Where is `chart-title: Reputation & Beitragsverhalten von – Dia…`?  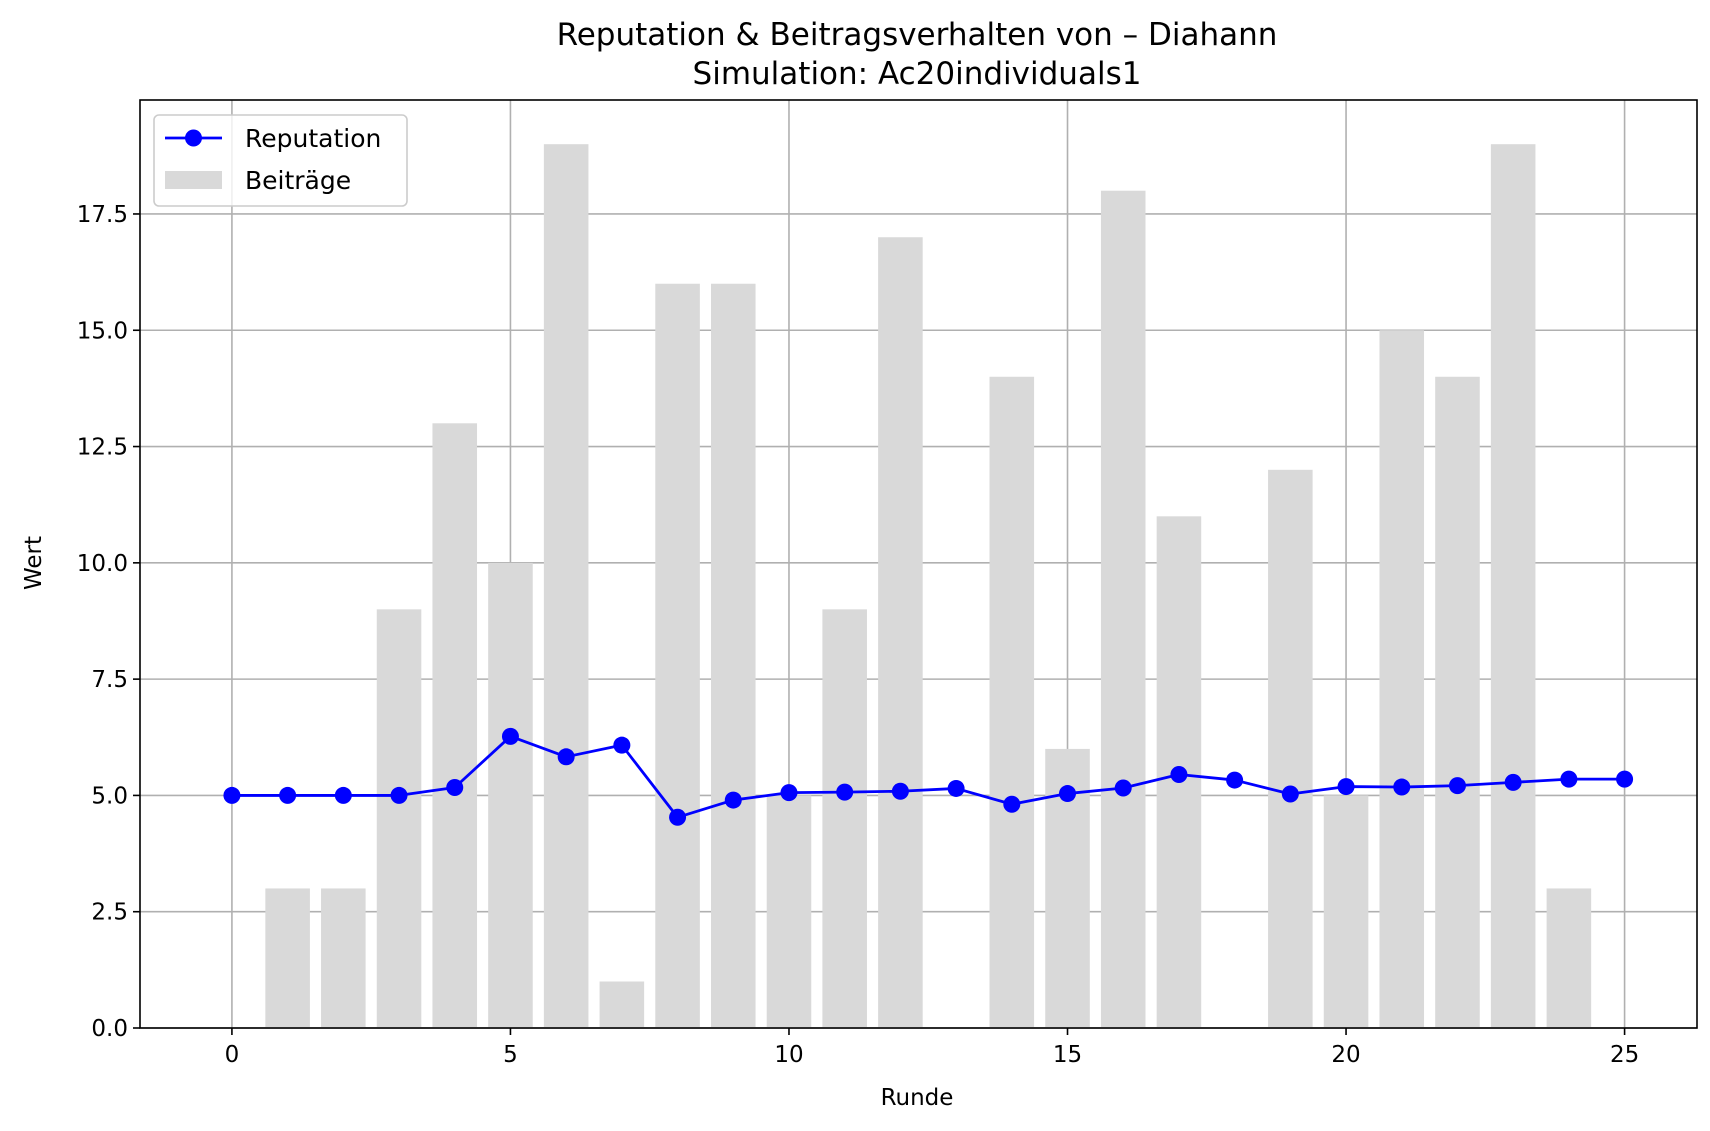
chart-title: Reputation & Beitragsverhalten von – Dia… is located at coordinates (917, 35).